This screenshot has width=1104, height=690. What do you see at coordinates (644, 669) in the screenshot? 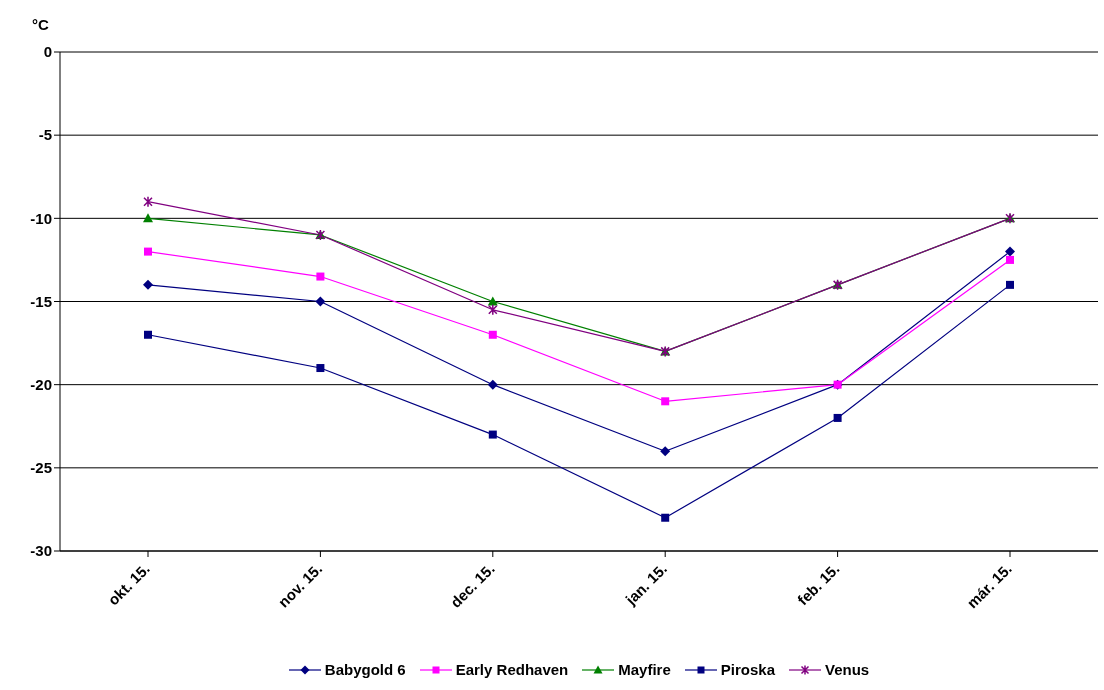
I see `legend-label: Mayfire` at bounding box center [644, 669].